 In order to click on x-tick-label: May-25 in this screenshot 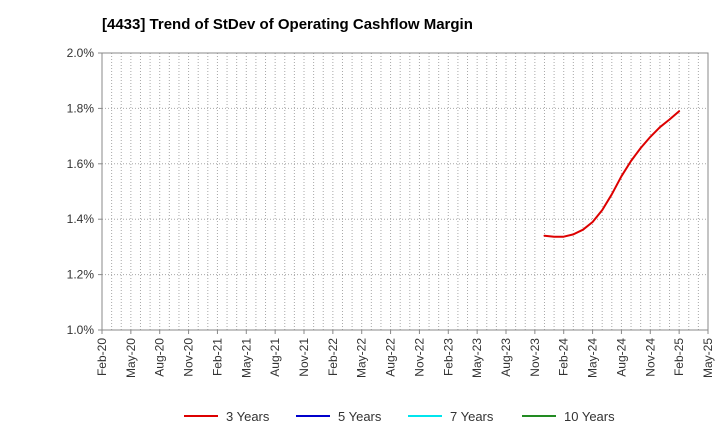, I will do `click(708, 358)`.